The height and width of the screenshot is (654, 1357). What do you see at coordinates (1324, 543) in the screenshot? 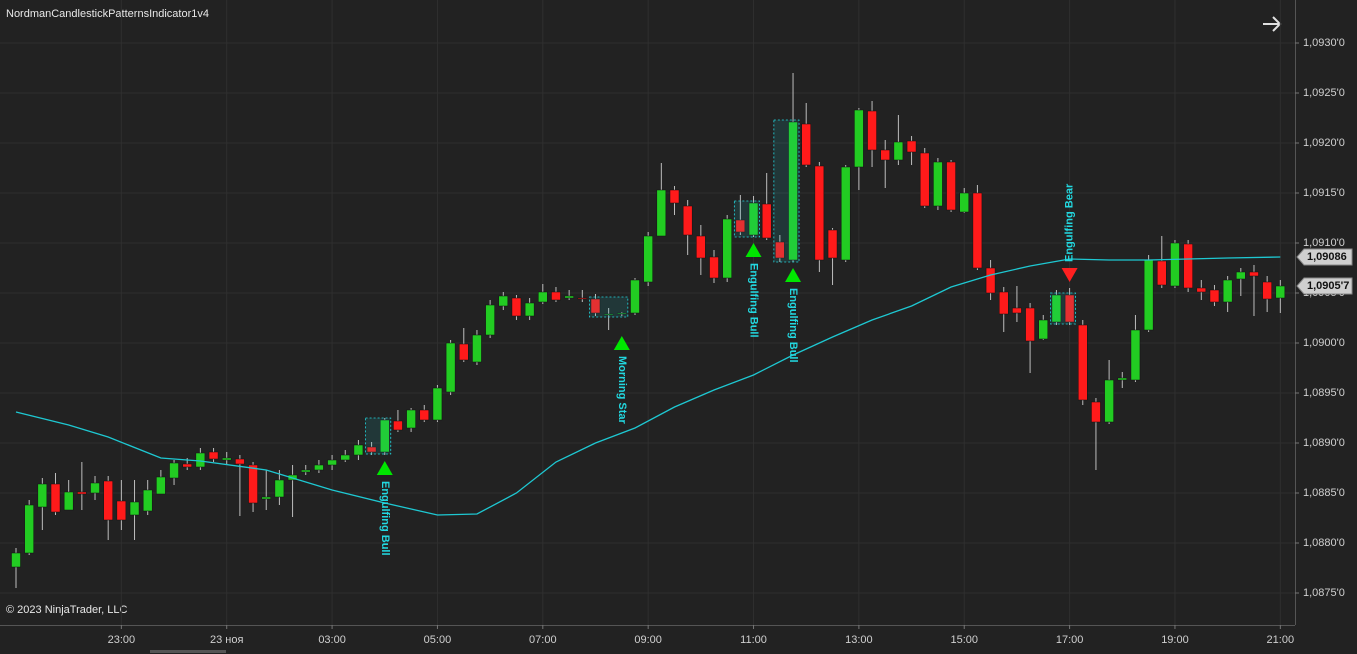
I see `y-tick-label: 1,0880'0` at bounding box center [1324, 543].